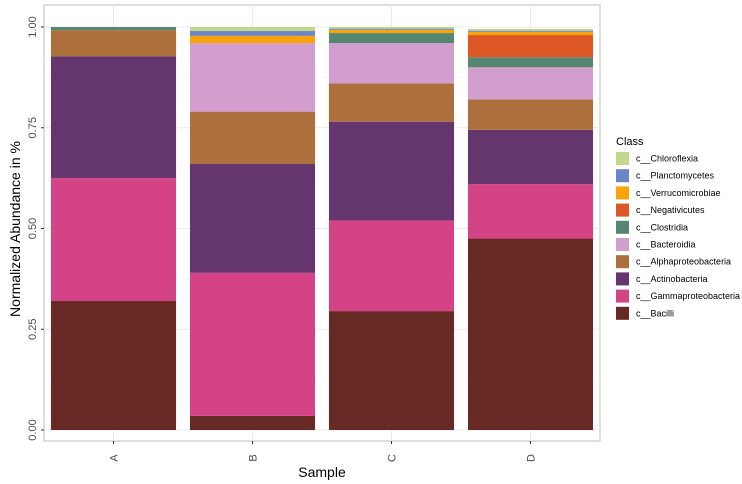 The image size is (742, 484). I want to click on bar-segment-D-calphaproteobacteria, so click(530, 114).